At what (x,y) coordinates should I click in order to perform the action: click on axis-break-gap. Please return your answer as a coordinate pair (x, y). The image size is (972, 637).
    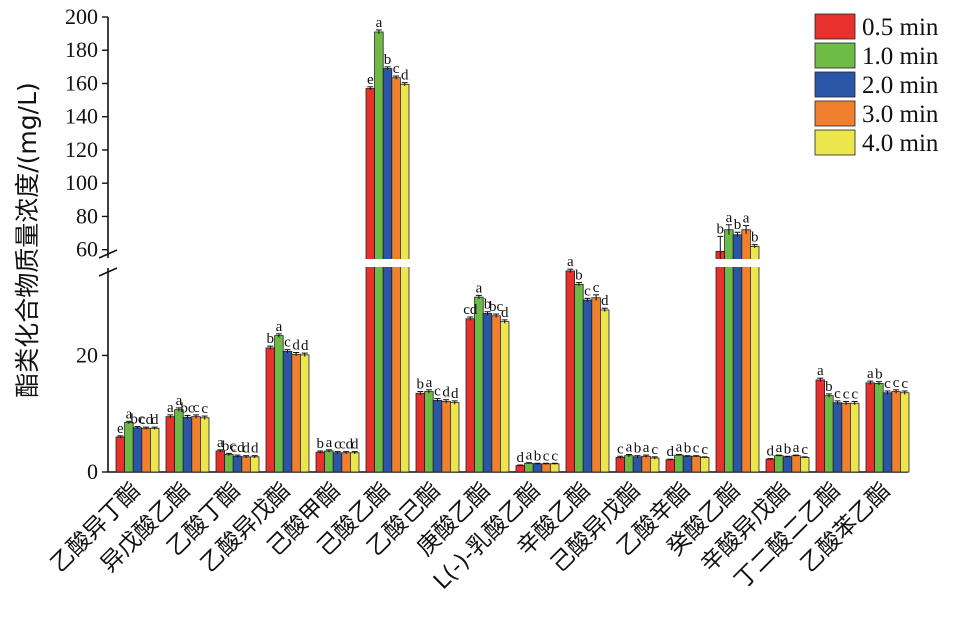
    Looking at the image, I should click on (505, 263).